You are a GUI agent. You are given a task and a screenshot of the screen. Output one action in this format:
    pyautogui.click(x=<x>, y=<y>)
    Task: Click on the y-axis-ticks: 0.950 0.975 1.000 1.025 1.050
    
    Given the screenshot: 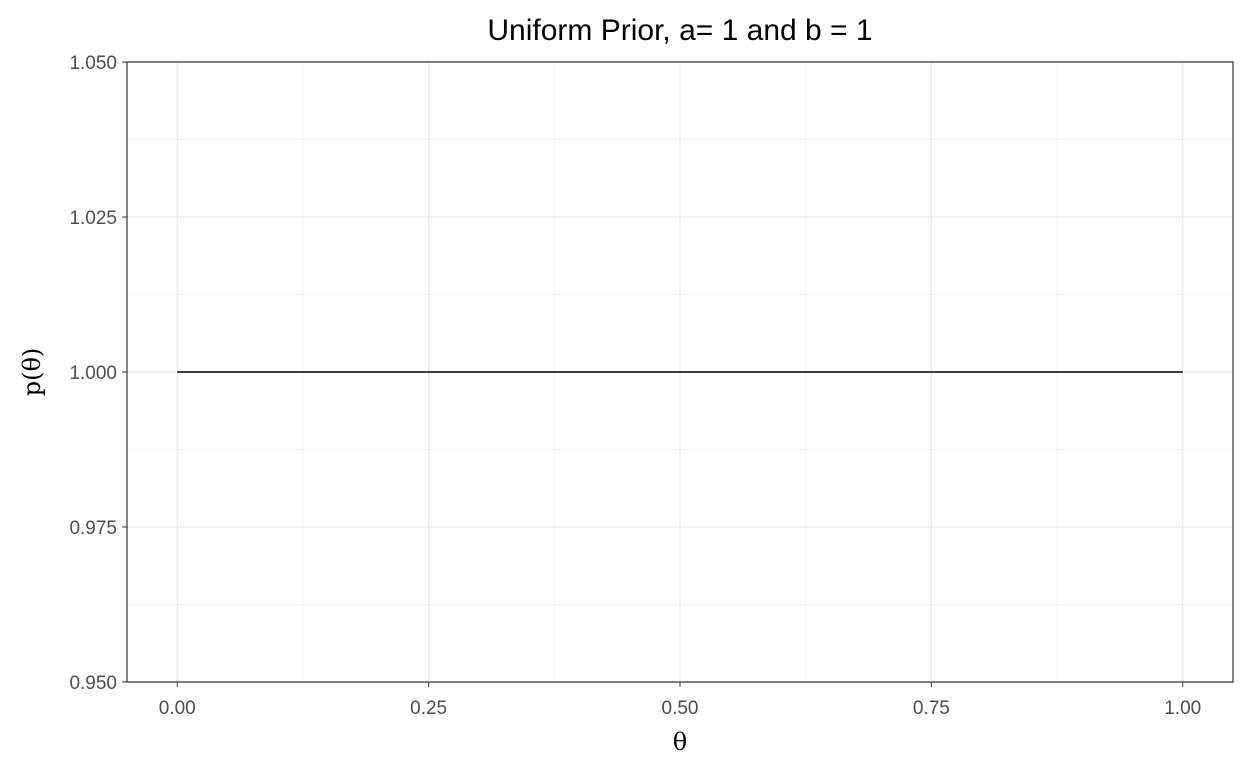 What is the action you would take?
    pyautogui.click(x=98, y=373)
    